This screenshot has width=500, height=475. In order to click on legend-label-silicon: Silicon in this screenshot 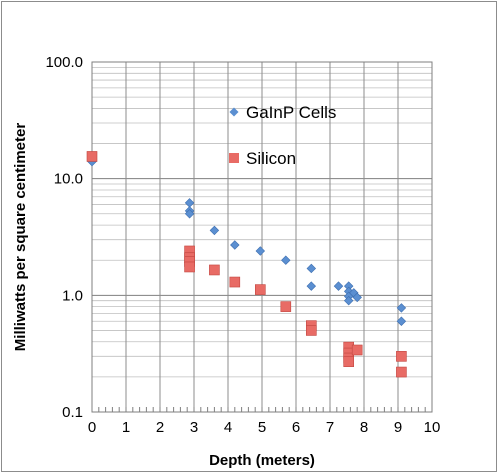, I will do `click(271, 158)`.